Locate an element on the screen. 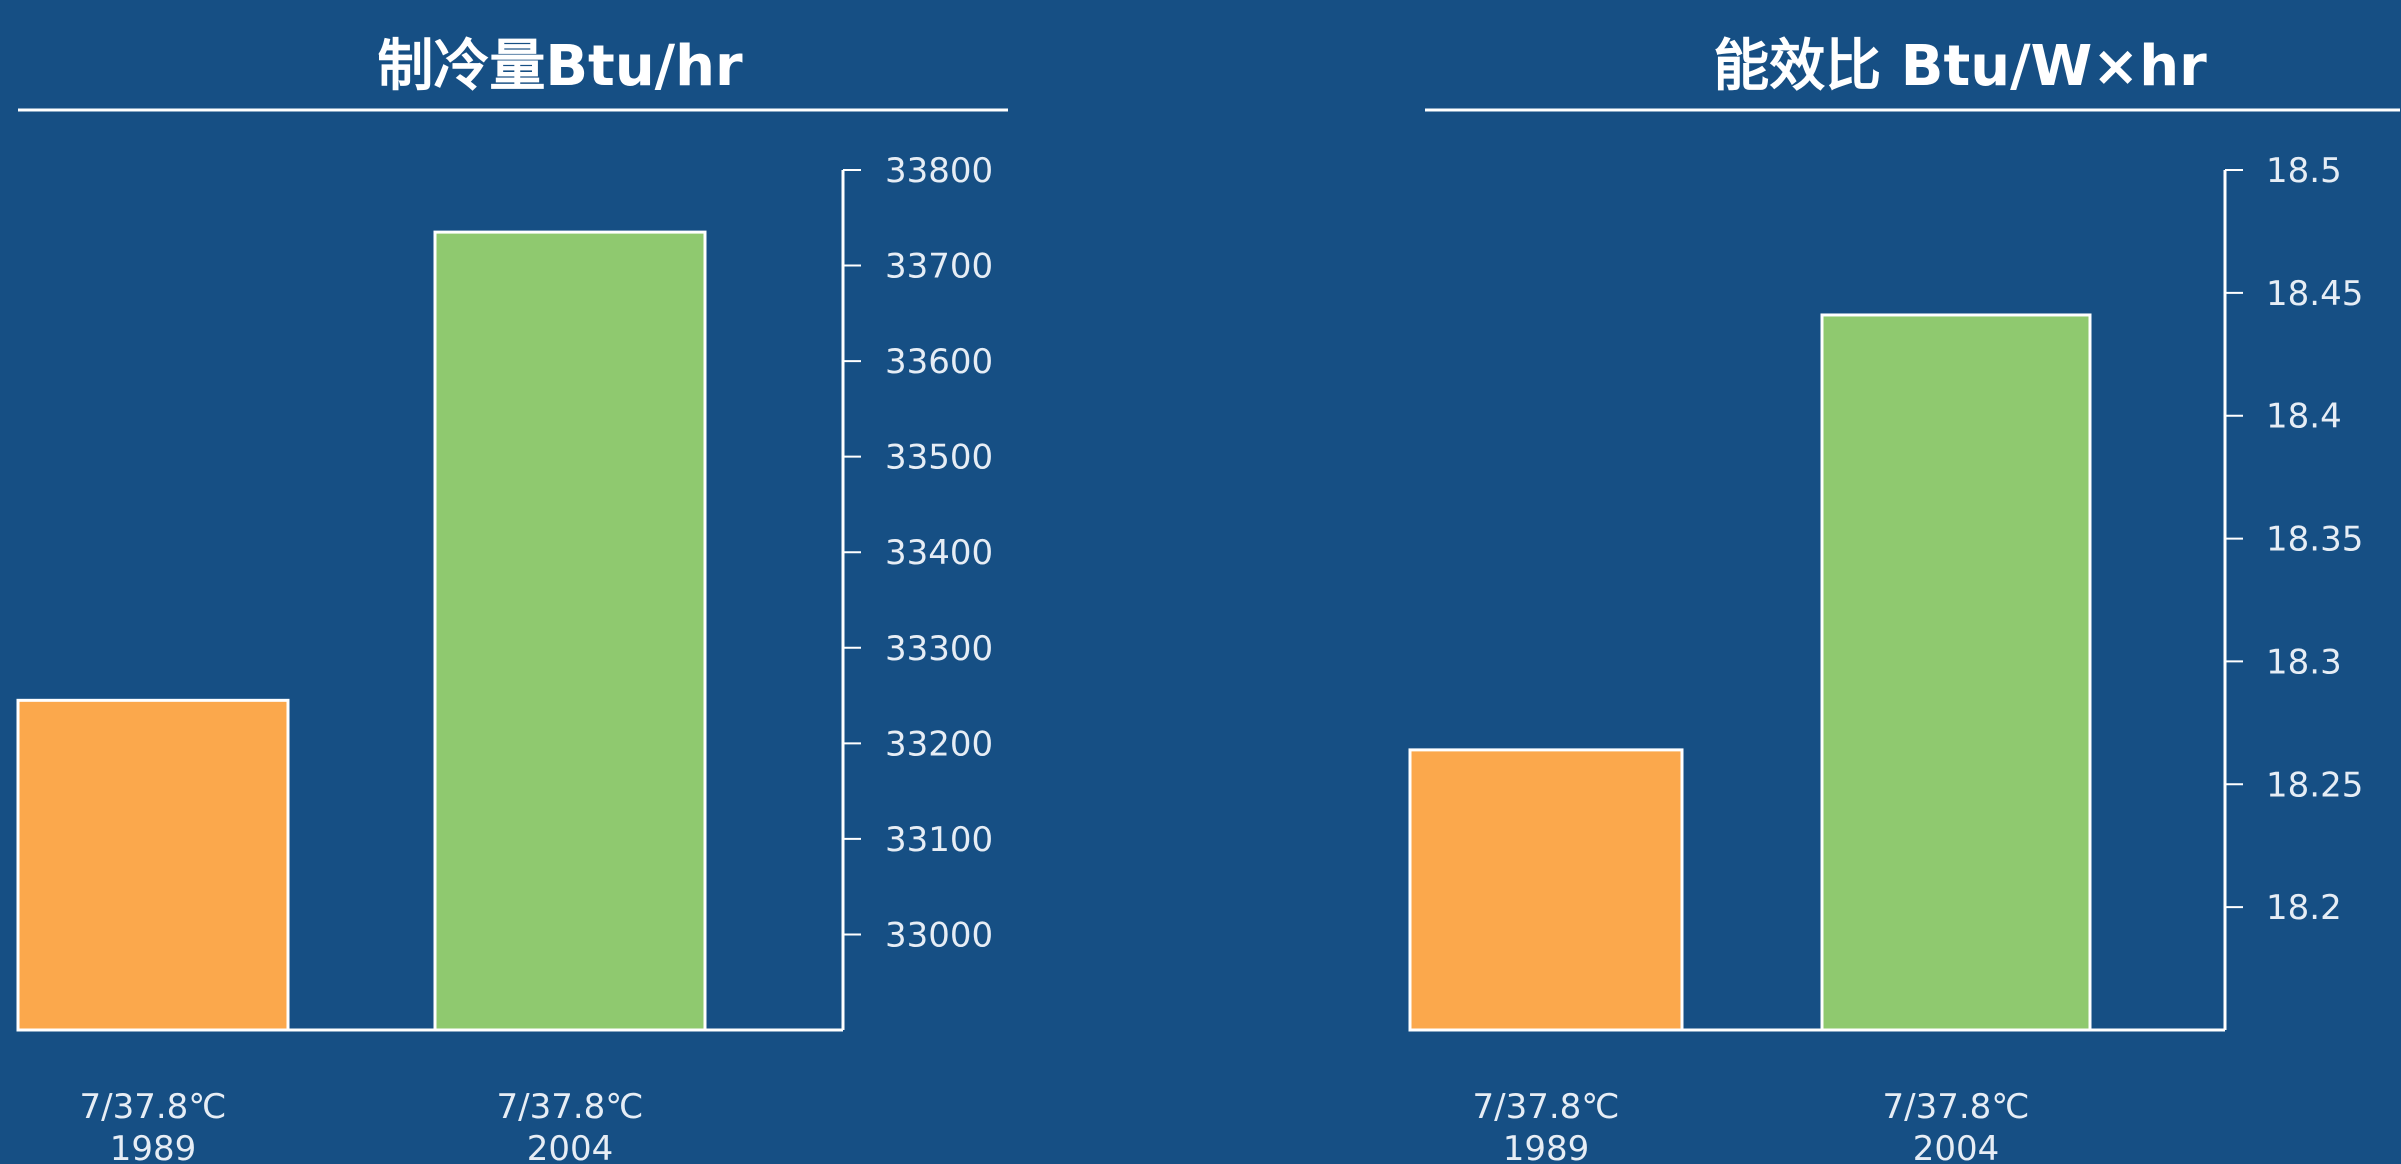 This screenshot has height=1164, width=2401. y-tick-label: 18.25 is located at coordinates (2314, 785).